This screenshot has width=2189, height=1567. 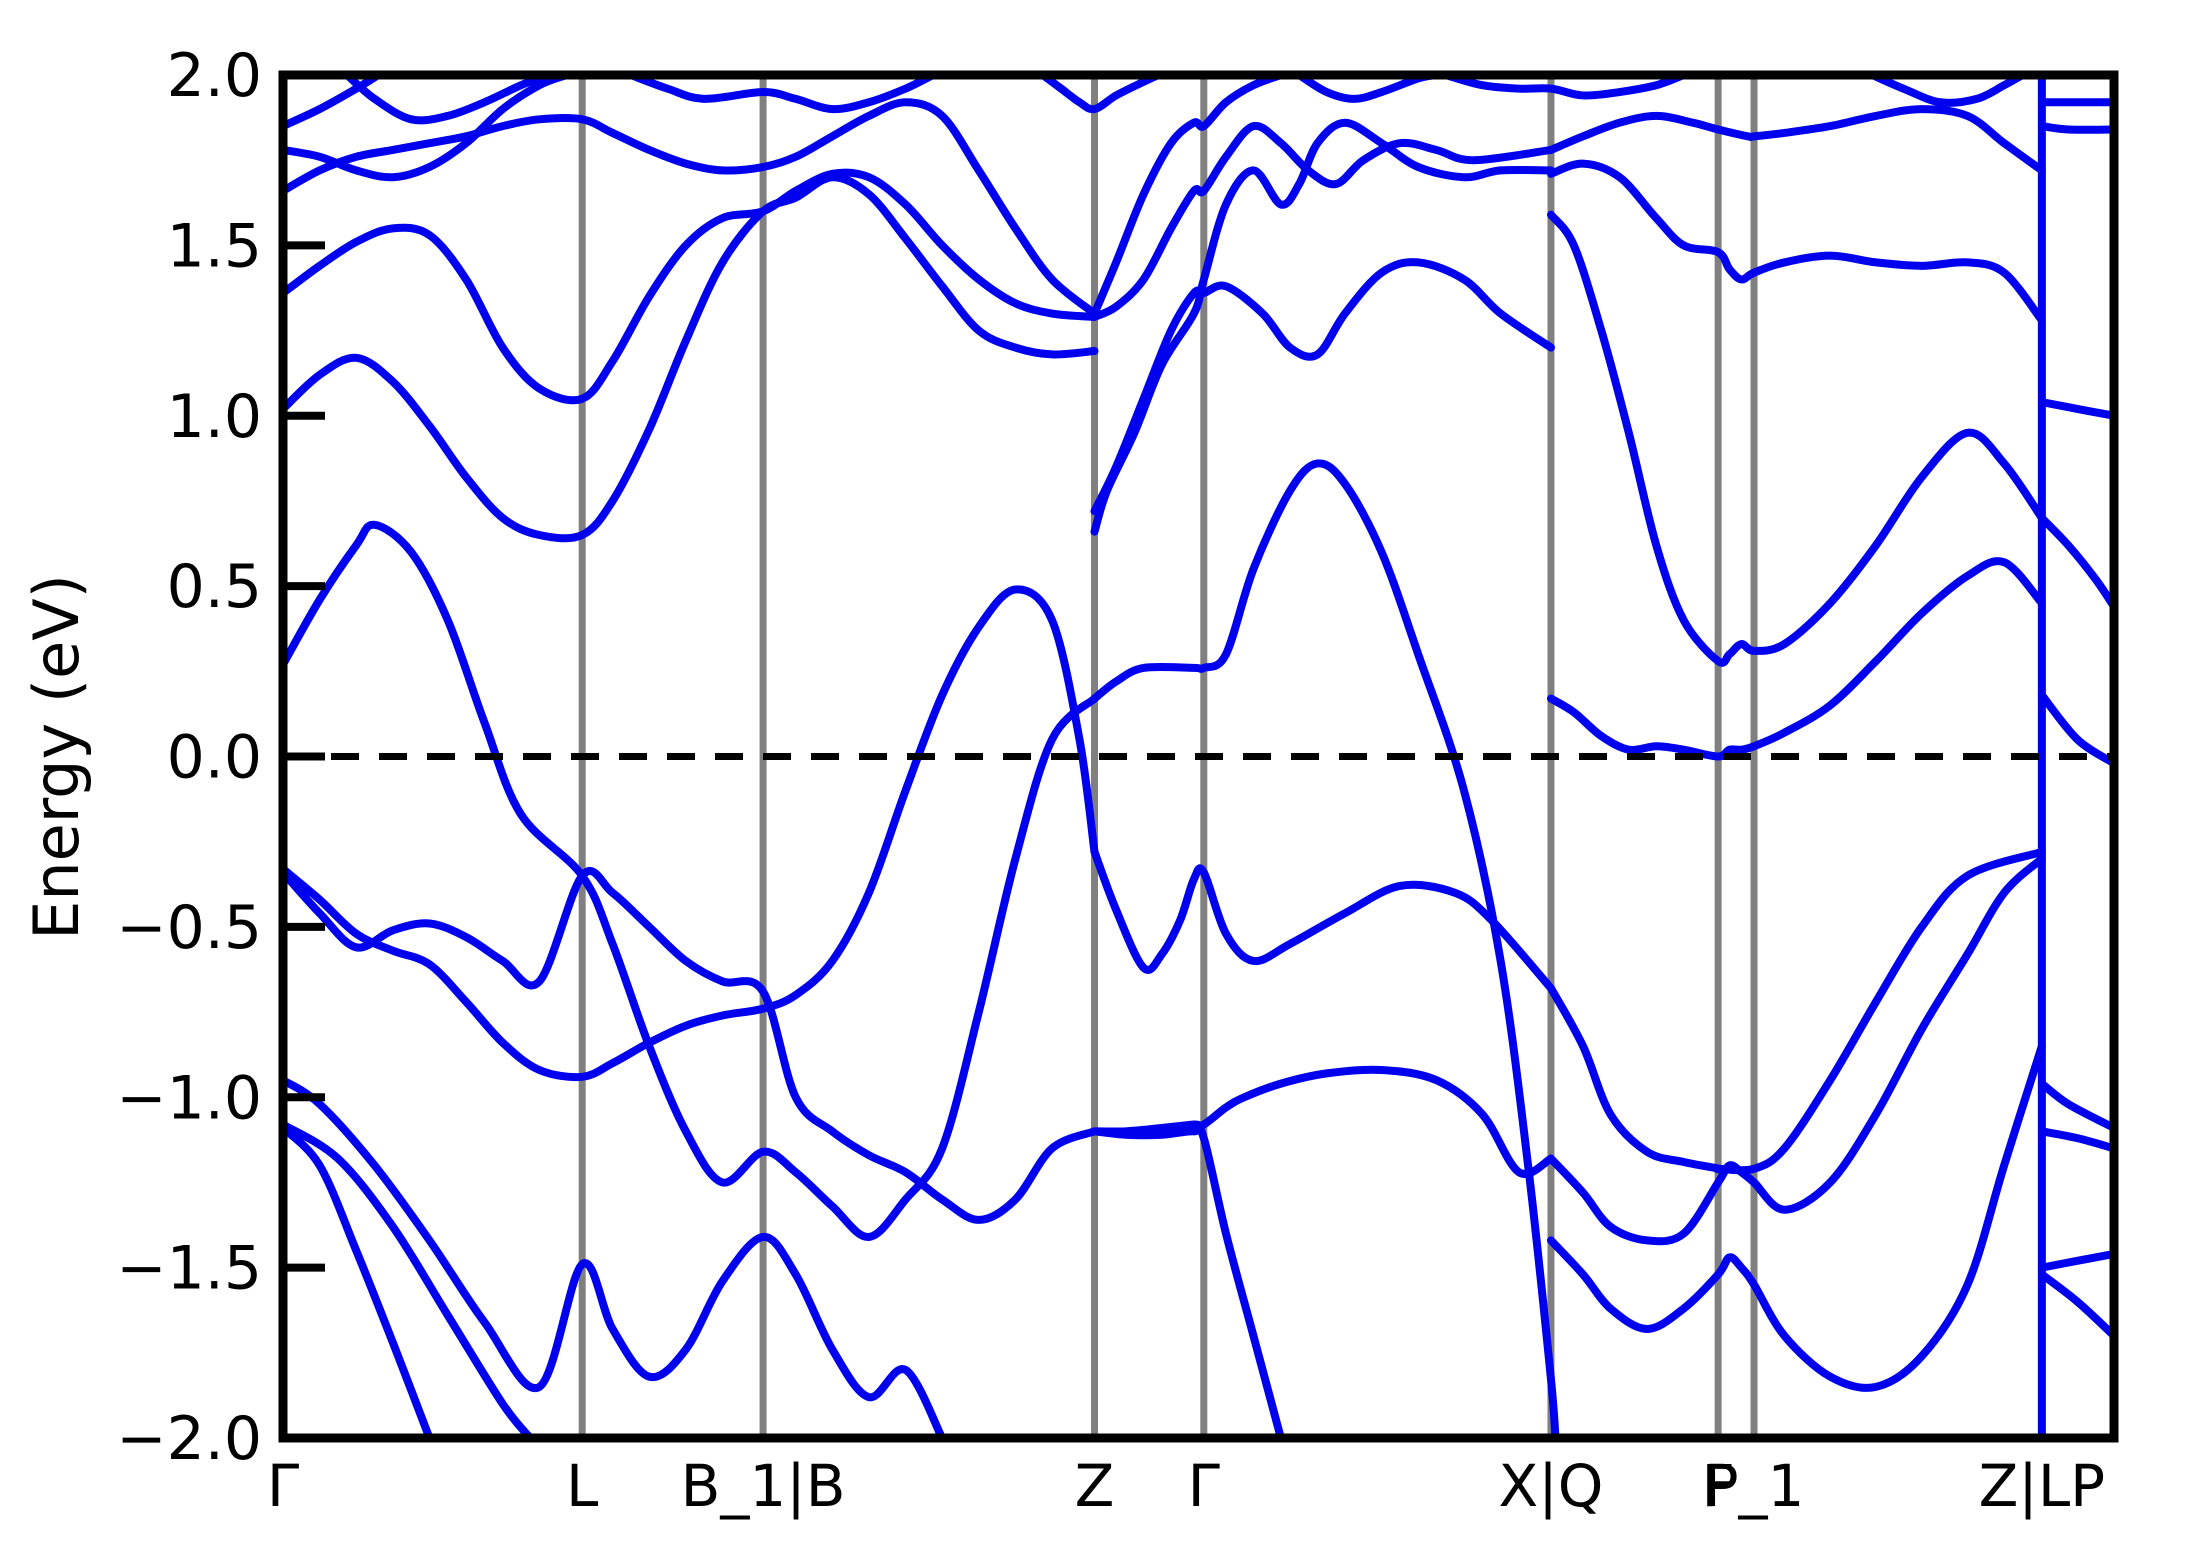 I want to click on x-tick-label: X|Q, so click(x=1550, y=1486).